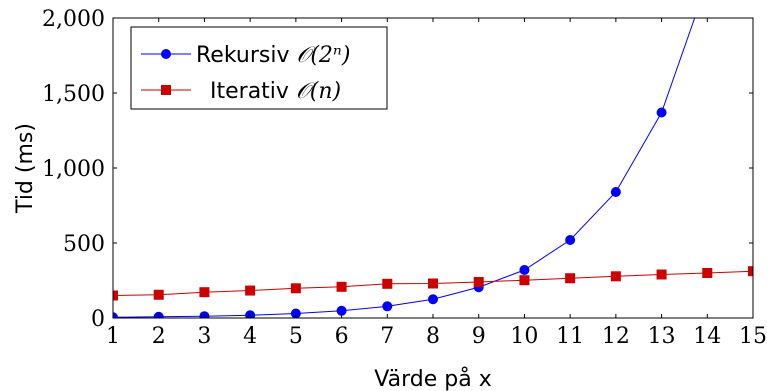  What do you see at coordinates (753, 336) in the screenshot?
I see `x-tick-label: 15` at bounding box center [753, 336].